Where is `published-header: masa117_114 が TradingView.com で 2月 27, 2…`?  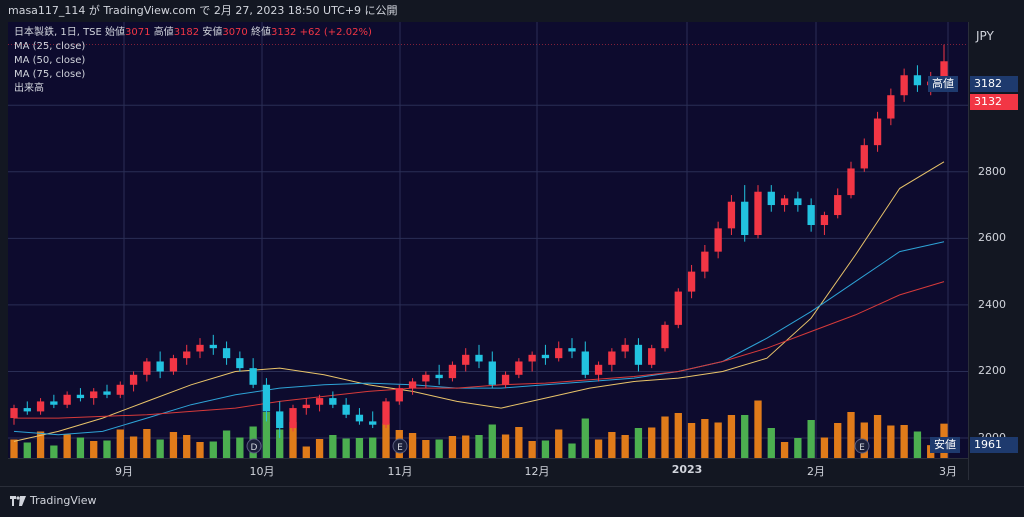
published-header: masa117_114 が TradingView.com で 2月 27, 2… is located at coordinates (512, 11).